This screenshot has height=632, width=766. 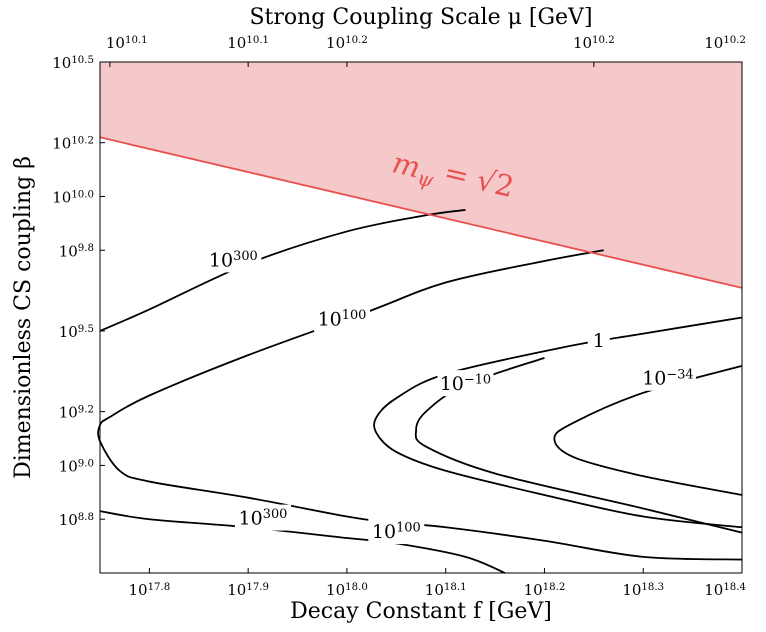 I want to click on y-tick-label: 109.5, so click(x=76, y=332).